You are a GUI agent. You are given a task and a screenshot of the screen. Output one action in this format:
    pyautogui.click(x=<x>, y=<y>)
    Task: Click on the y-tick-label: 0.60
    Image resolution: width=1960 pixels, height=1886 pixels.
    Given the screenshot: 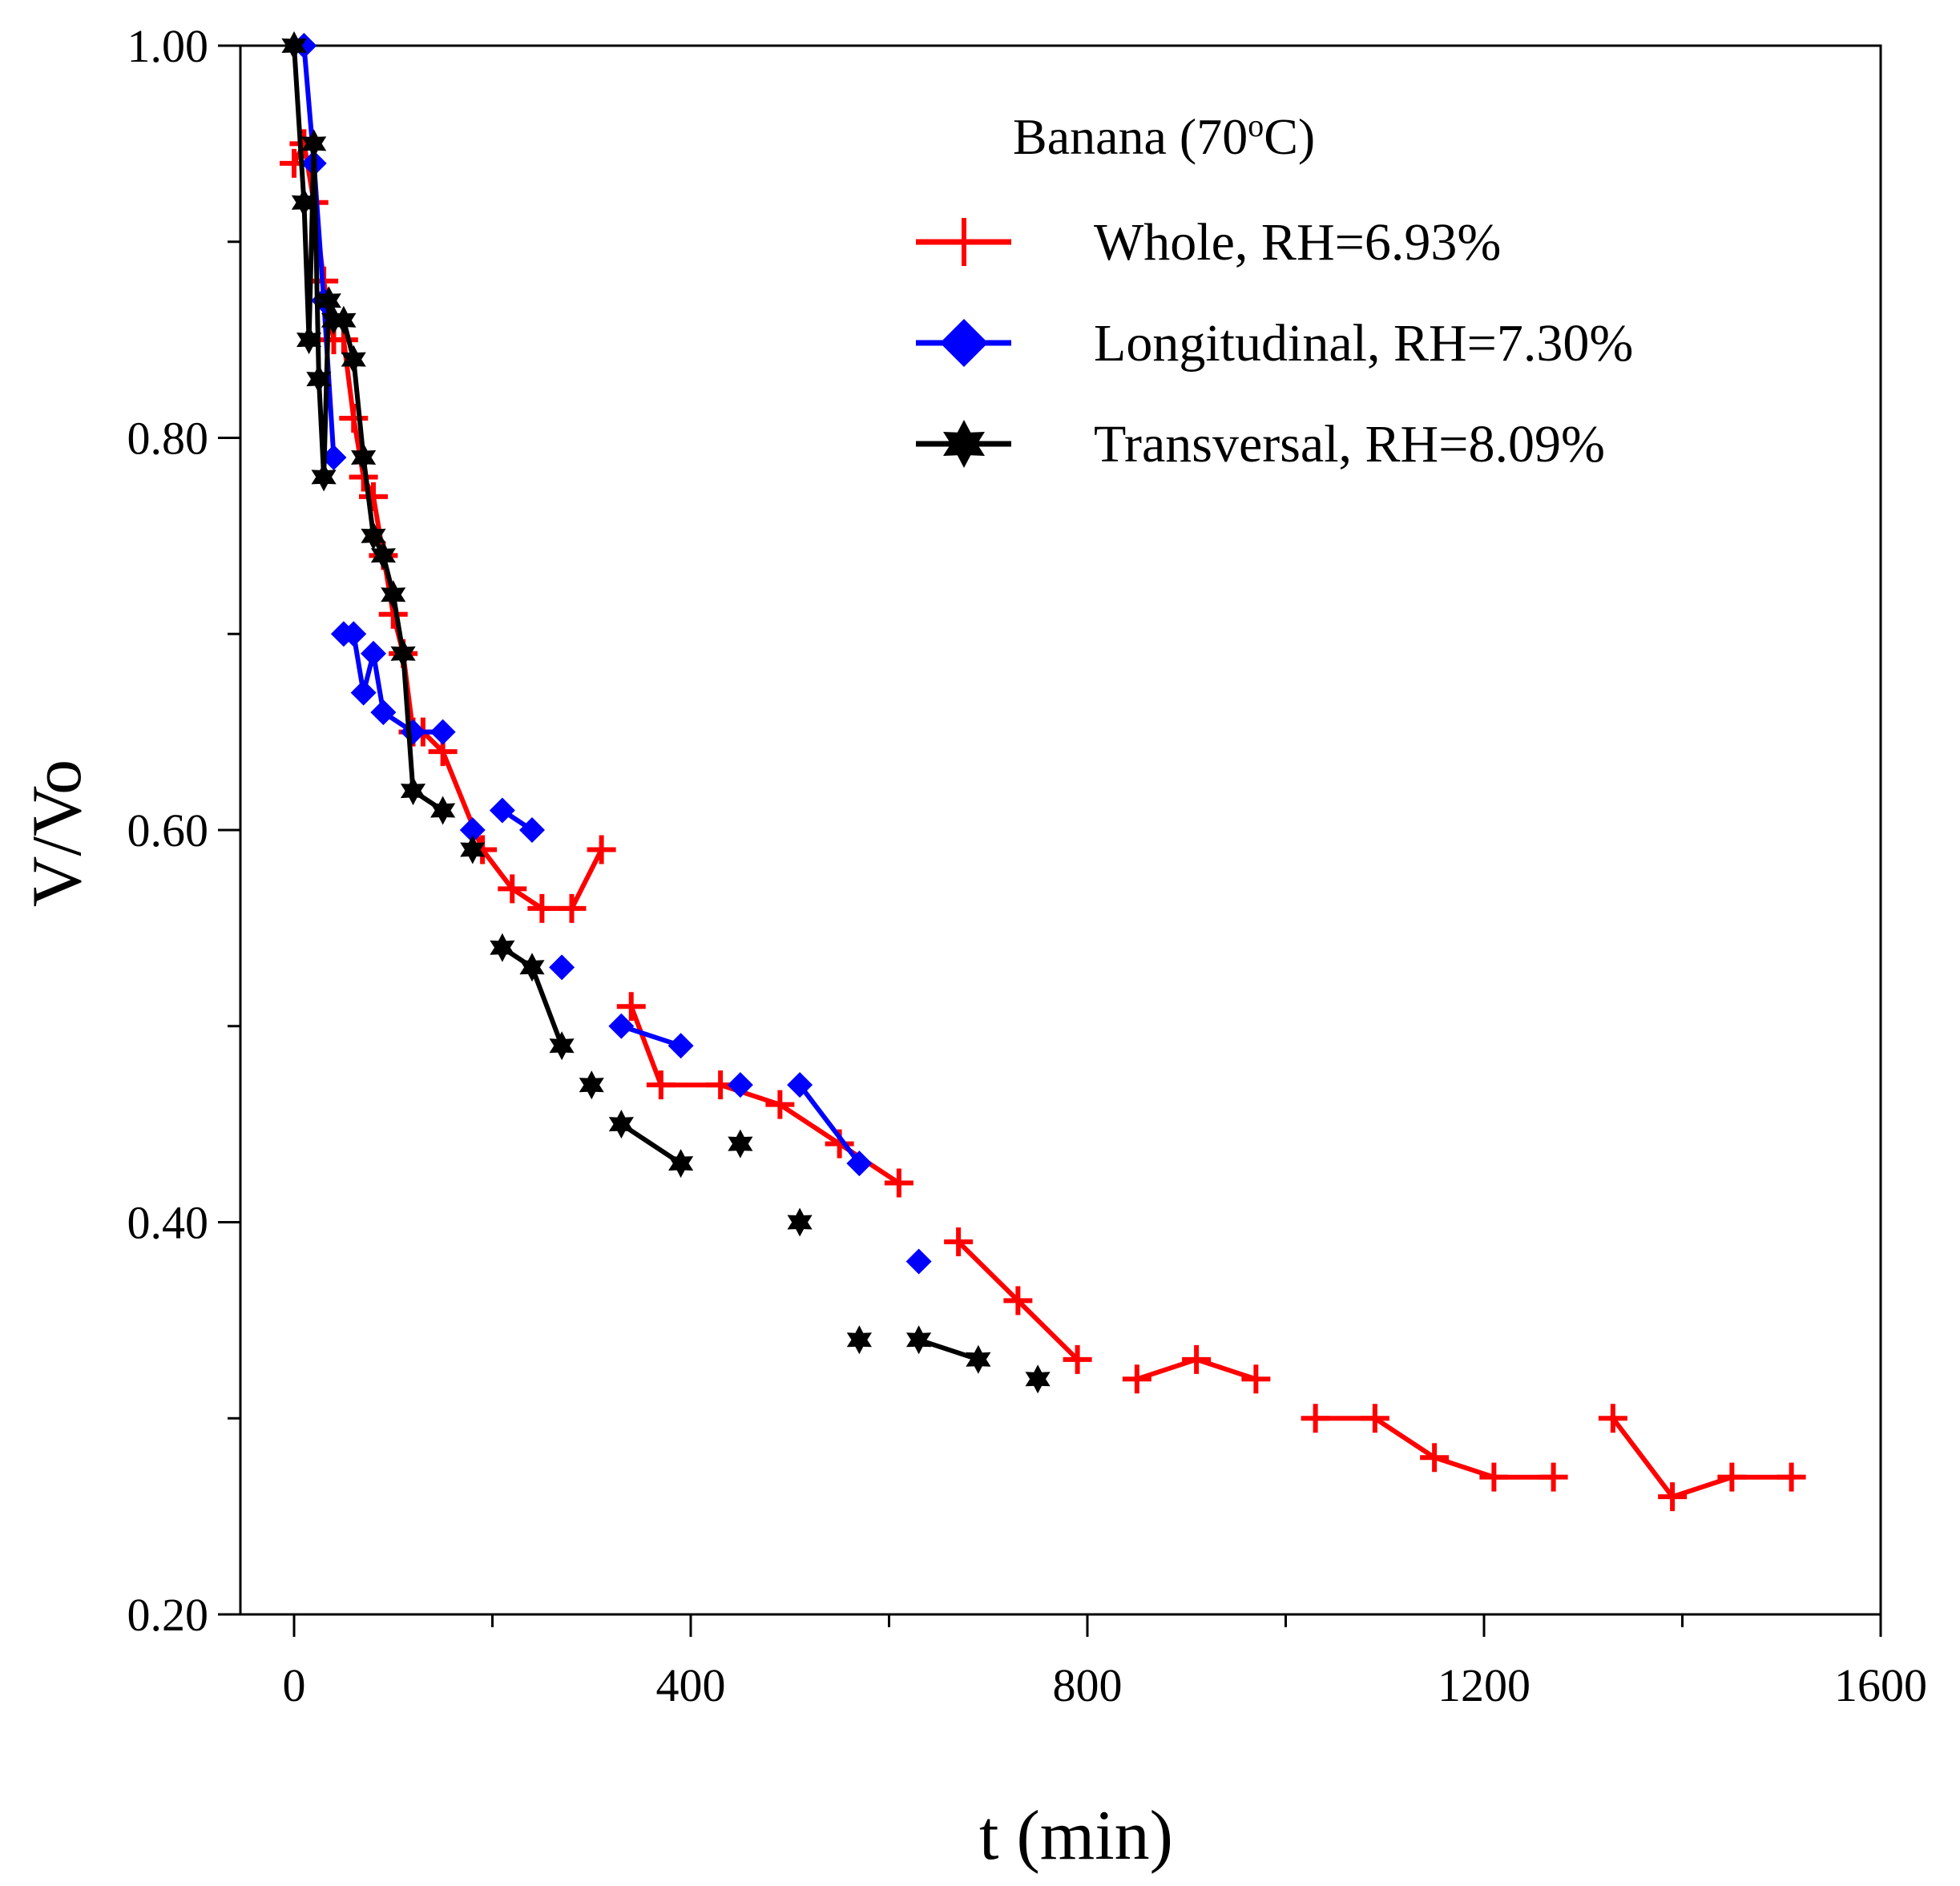 What is the action you would take?
    pyautogui.click(x=168, y=830)
    